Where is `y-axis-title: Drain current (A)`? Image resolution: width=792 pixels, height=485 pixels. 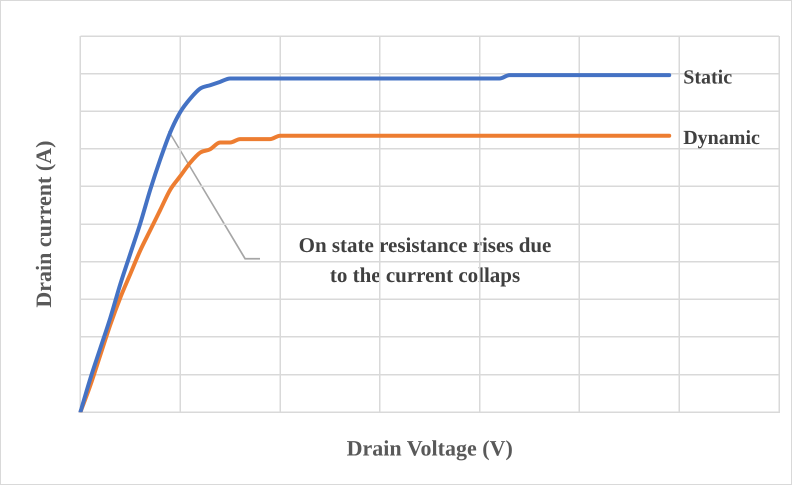 y-axis-title: Drain current (A) is located at coordinates (43, 224).